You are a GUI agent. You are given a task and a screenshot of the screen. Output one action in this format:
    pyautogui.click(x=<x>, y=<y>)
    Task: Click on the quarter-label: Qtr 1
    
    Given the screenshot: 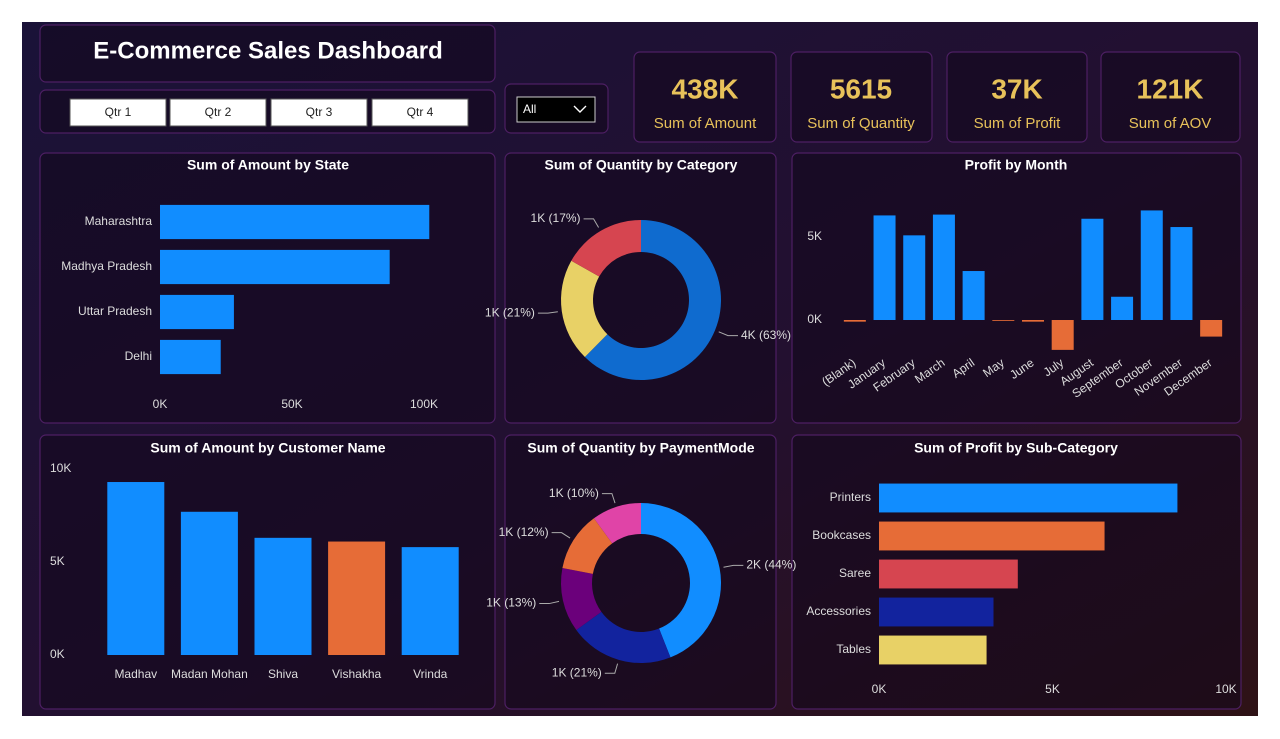 What is the action you would take?
    pyautogui.click(x=118, y=112)
    